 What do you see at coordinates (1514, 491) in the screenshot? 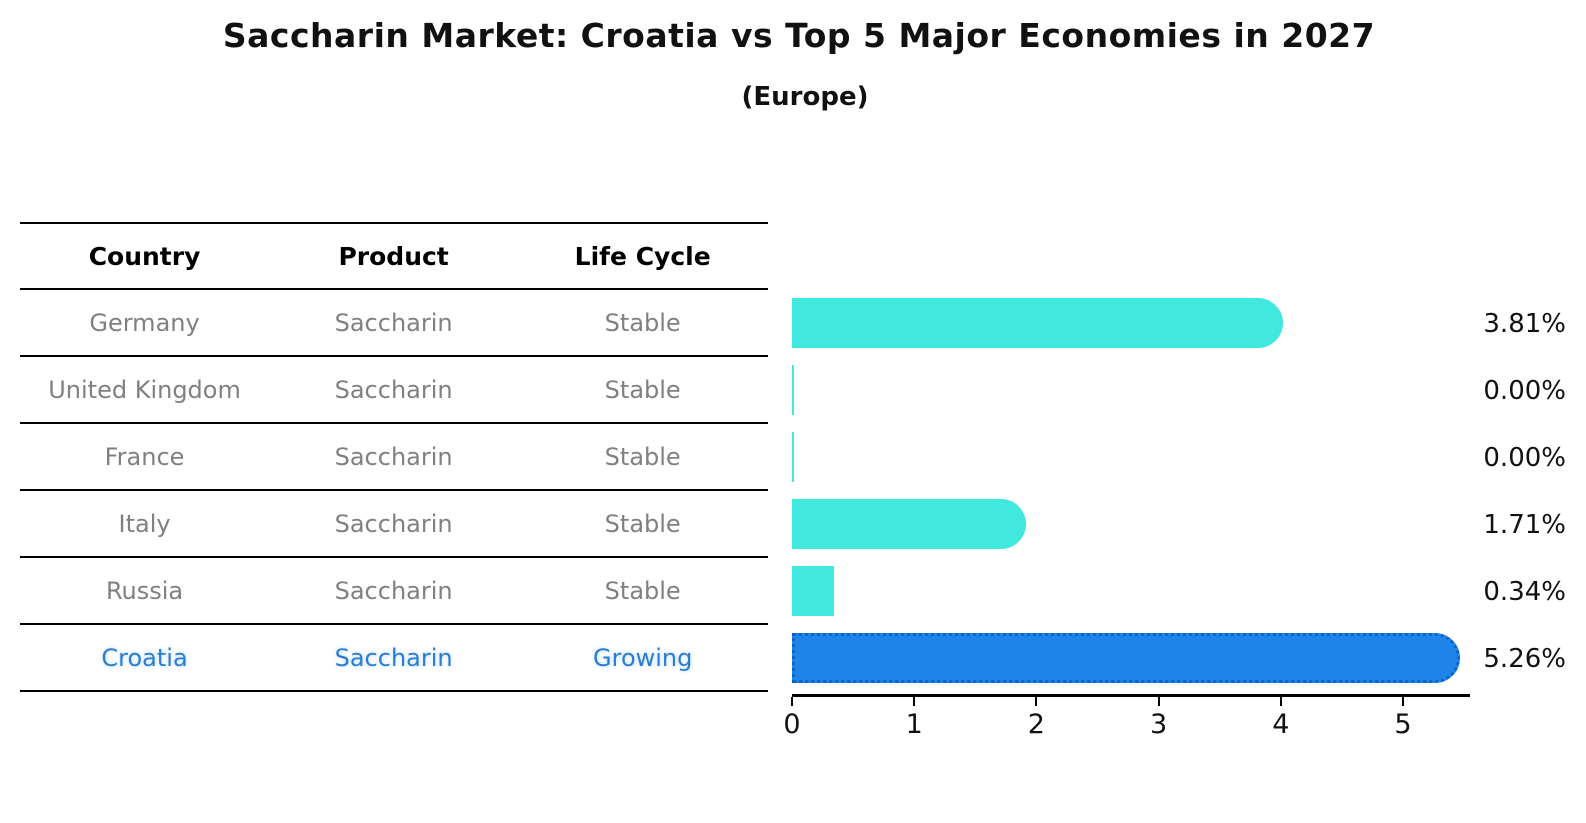
I see `value-labels: 3.81% 0.00% 0.00% 1.71% 0.34% 5.26%` at bounding box center [1514, 491].